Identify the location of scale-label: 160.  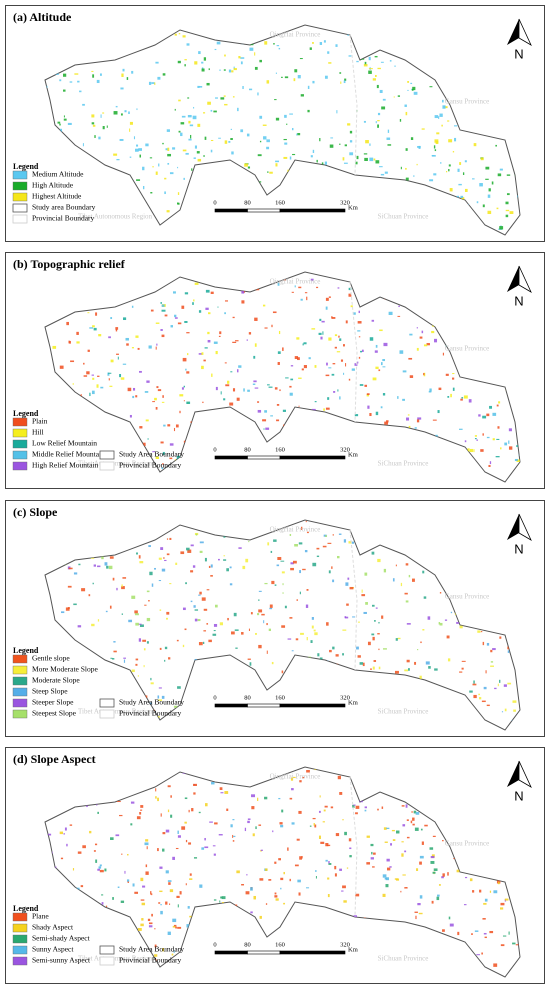
(280, 697).